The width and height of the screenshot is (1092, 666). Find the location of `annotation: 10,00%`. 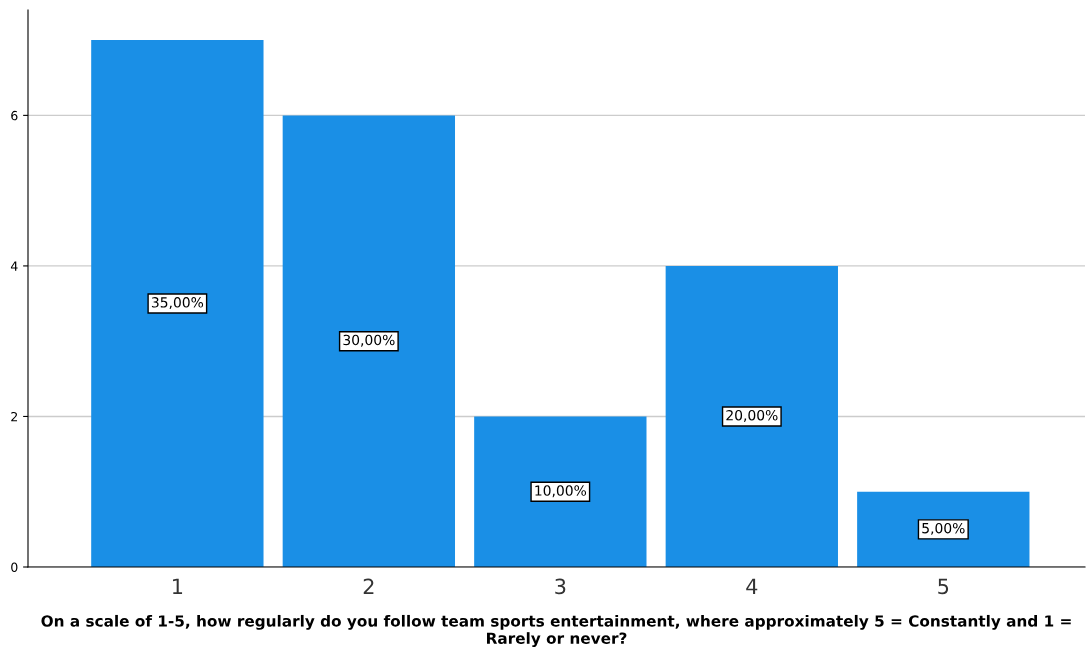

annotation: 10,00% is located at coordinates (561, 491).